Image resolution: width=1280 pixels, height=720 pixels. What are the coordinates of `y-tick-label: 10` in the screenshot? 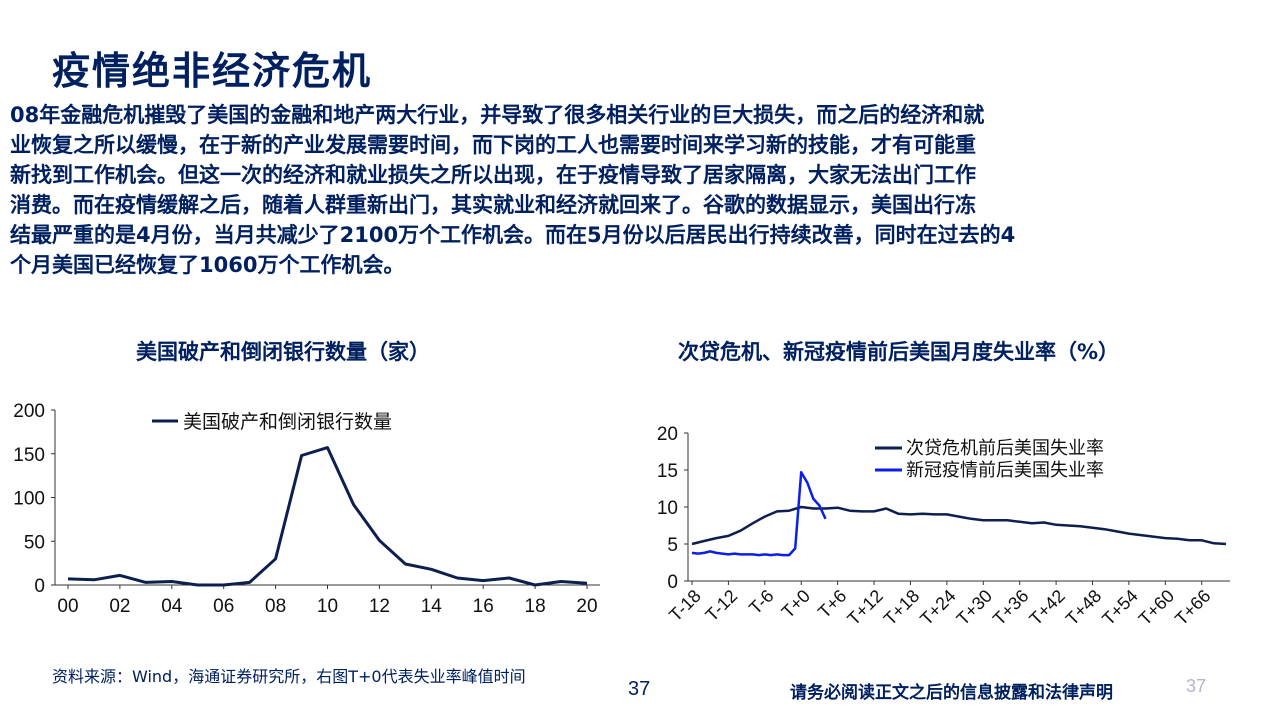 It's located at (667, 508).